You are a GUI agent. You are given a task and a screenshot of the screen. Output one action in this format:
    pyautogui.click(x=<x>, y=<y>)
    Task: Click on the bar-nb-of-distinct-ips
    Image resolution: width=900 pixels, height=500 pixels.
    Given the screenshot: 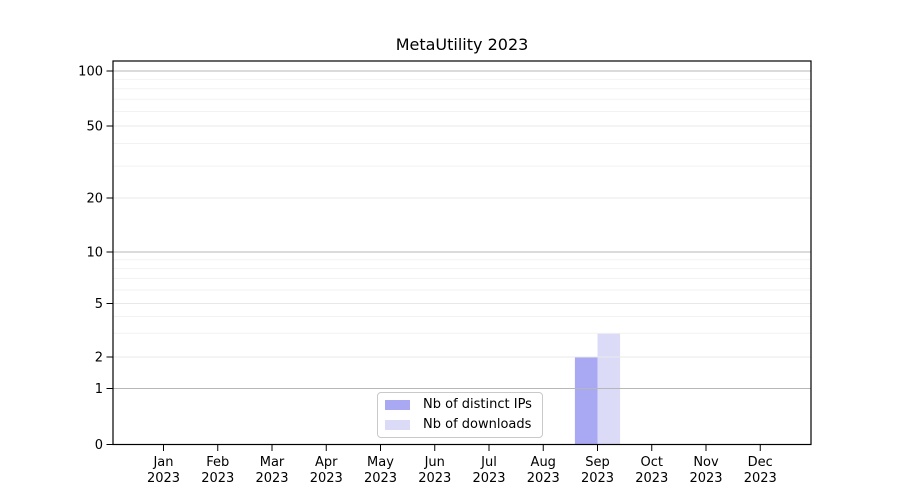 What is the action you would take?
    pyautogui.click(x=586, y=401)
    